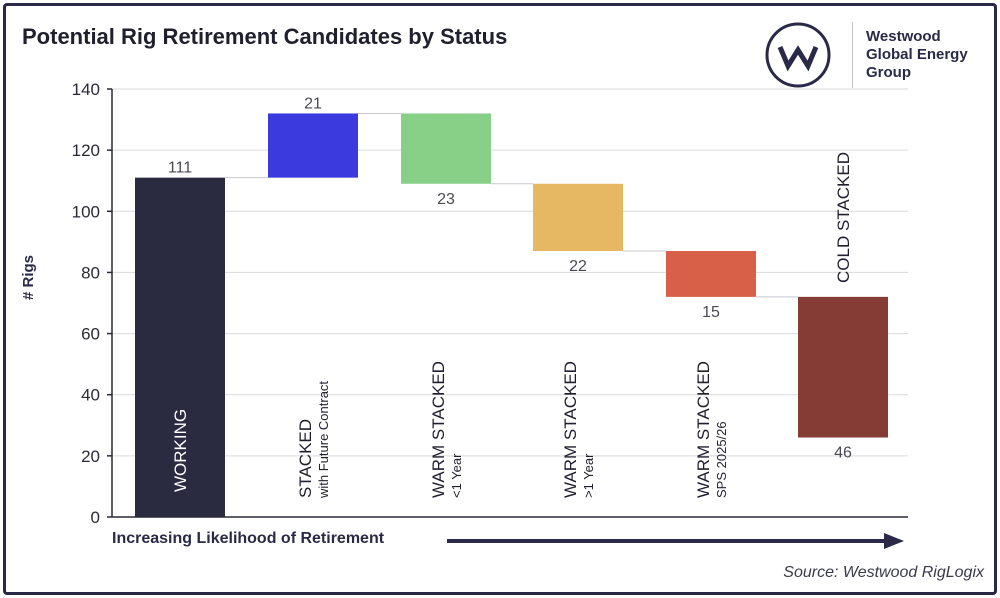 The image size is (1000, 598). What do you see at coordinates (843, 367) in the screenshot?
I see `bar-cold` at bounding box center [843, 367].